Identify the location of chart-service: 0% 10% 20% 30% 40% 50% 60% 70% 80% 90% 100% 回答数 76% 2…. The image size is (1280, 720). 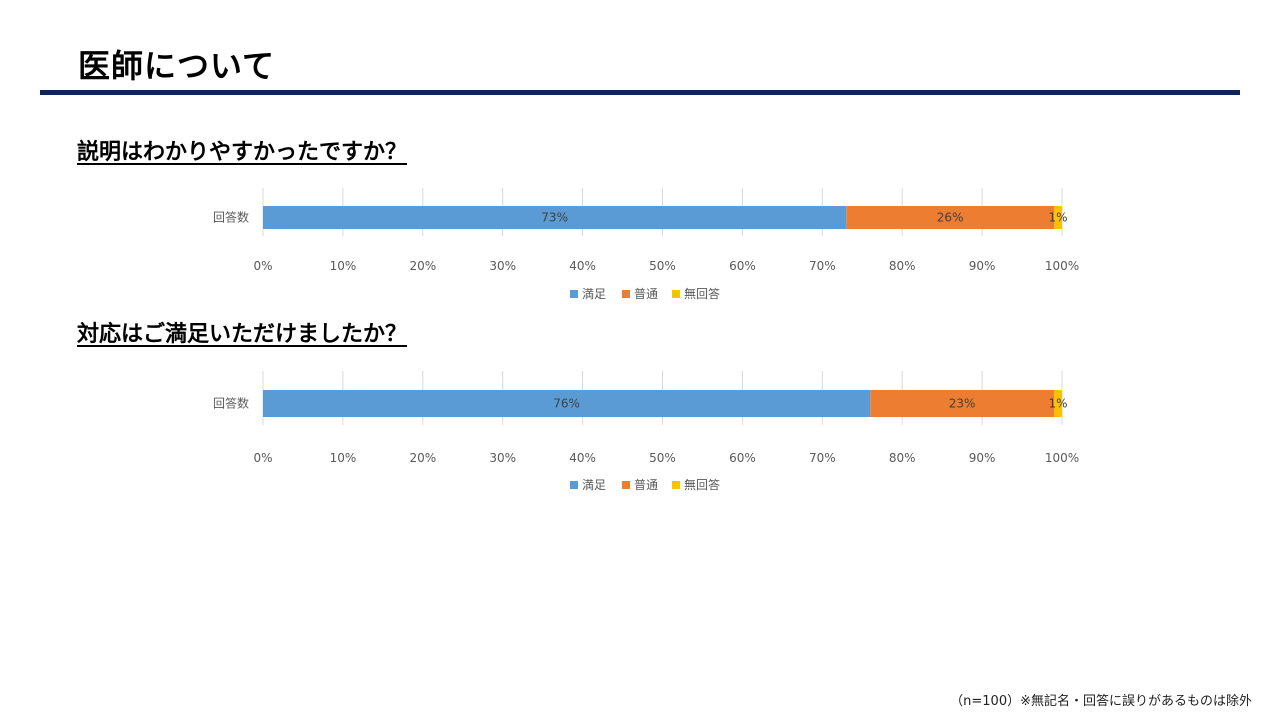
(646, 431).